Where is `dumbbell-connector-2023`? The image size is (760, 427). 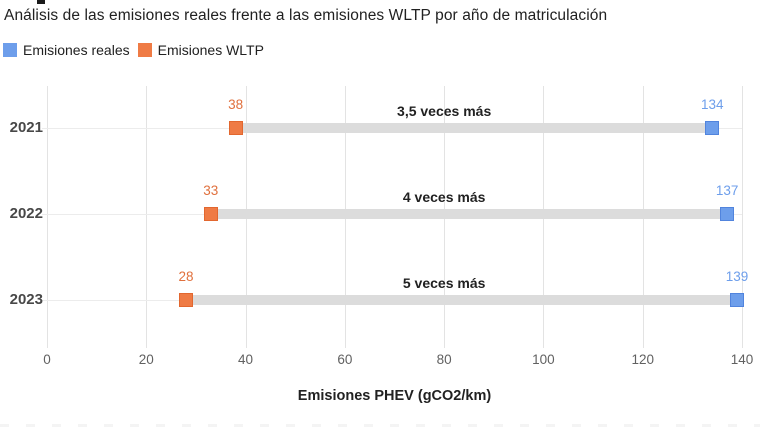 dumbbell-connector-2023 is located at coordinates (462, 300).